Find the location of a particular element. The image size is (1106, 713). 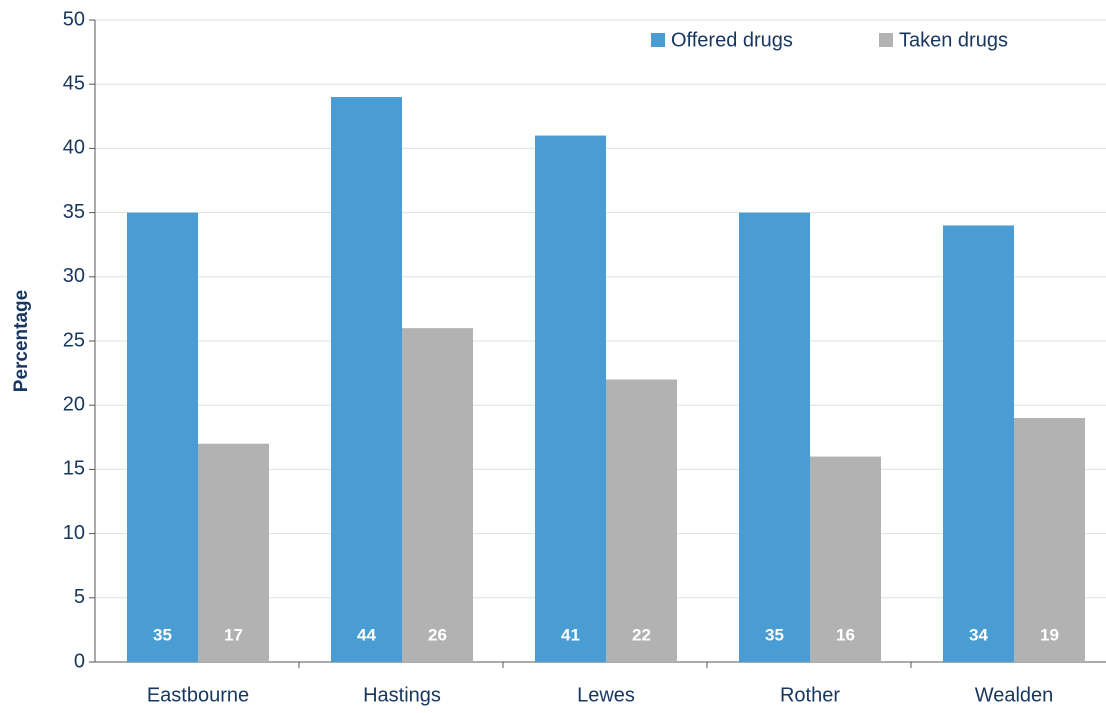

value-label: 16 is located at coordinates (845, 634).